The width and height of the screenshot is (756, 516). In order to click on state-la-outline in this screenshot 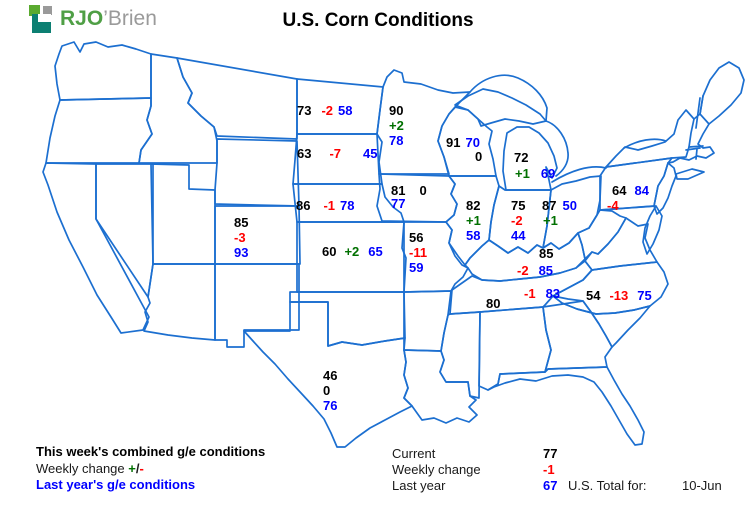, I will do `click(440, 386)`.